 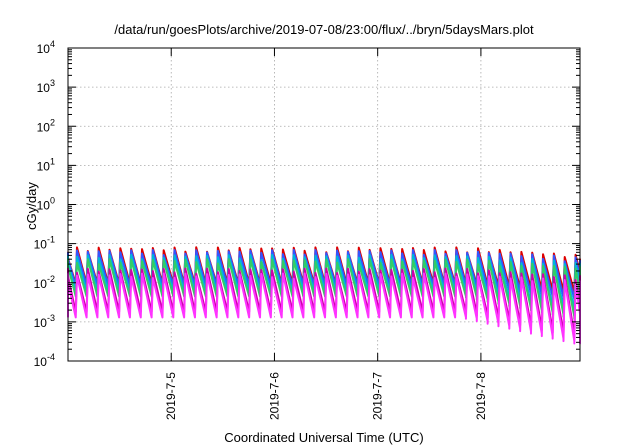 What do you see at coordinates (378, 396) in the screenshot?
I see `x-tick-label: 2019-7-7` at bounding box center [378, 396].